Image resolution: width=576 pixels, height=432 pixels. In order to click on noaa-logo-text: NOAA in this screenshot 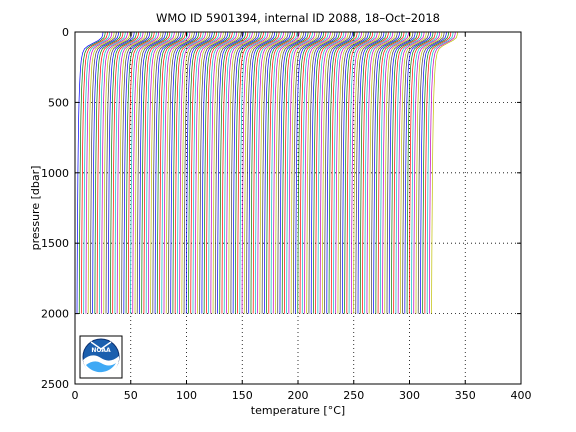, I will do `click(101, 350)`.